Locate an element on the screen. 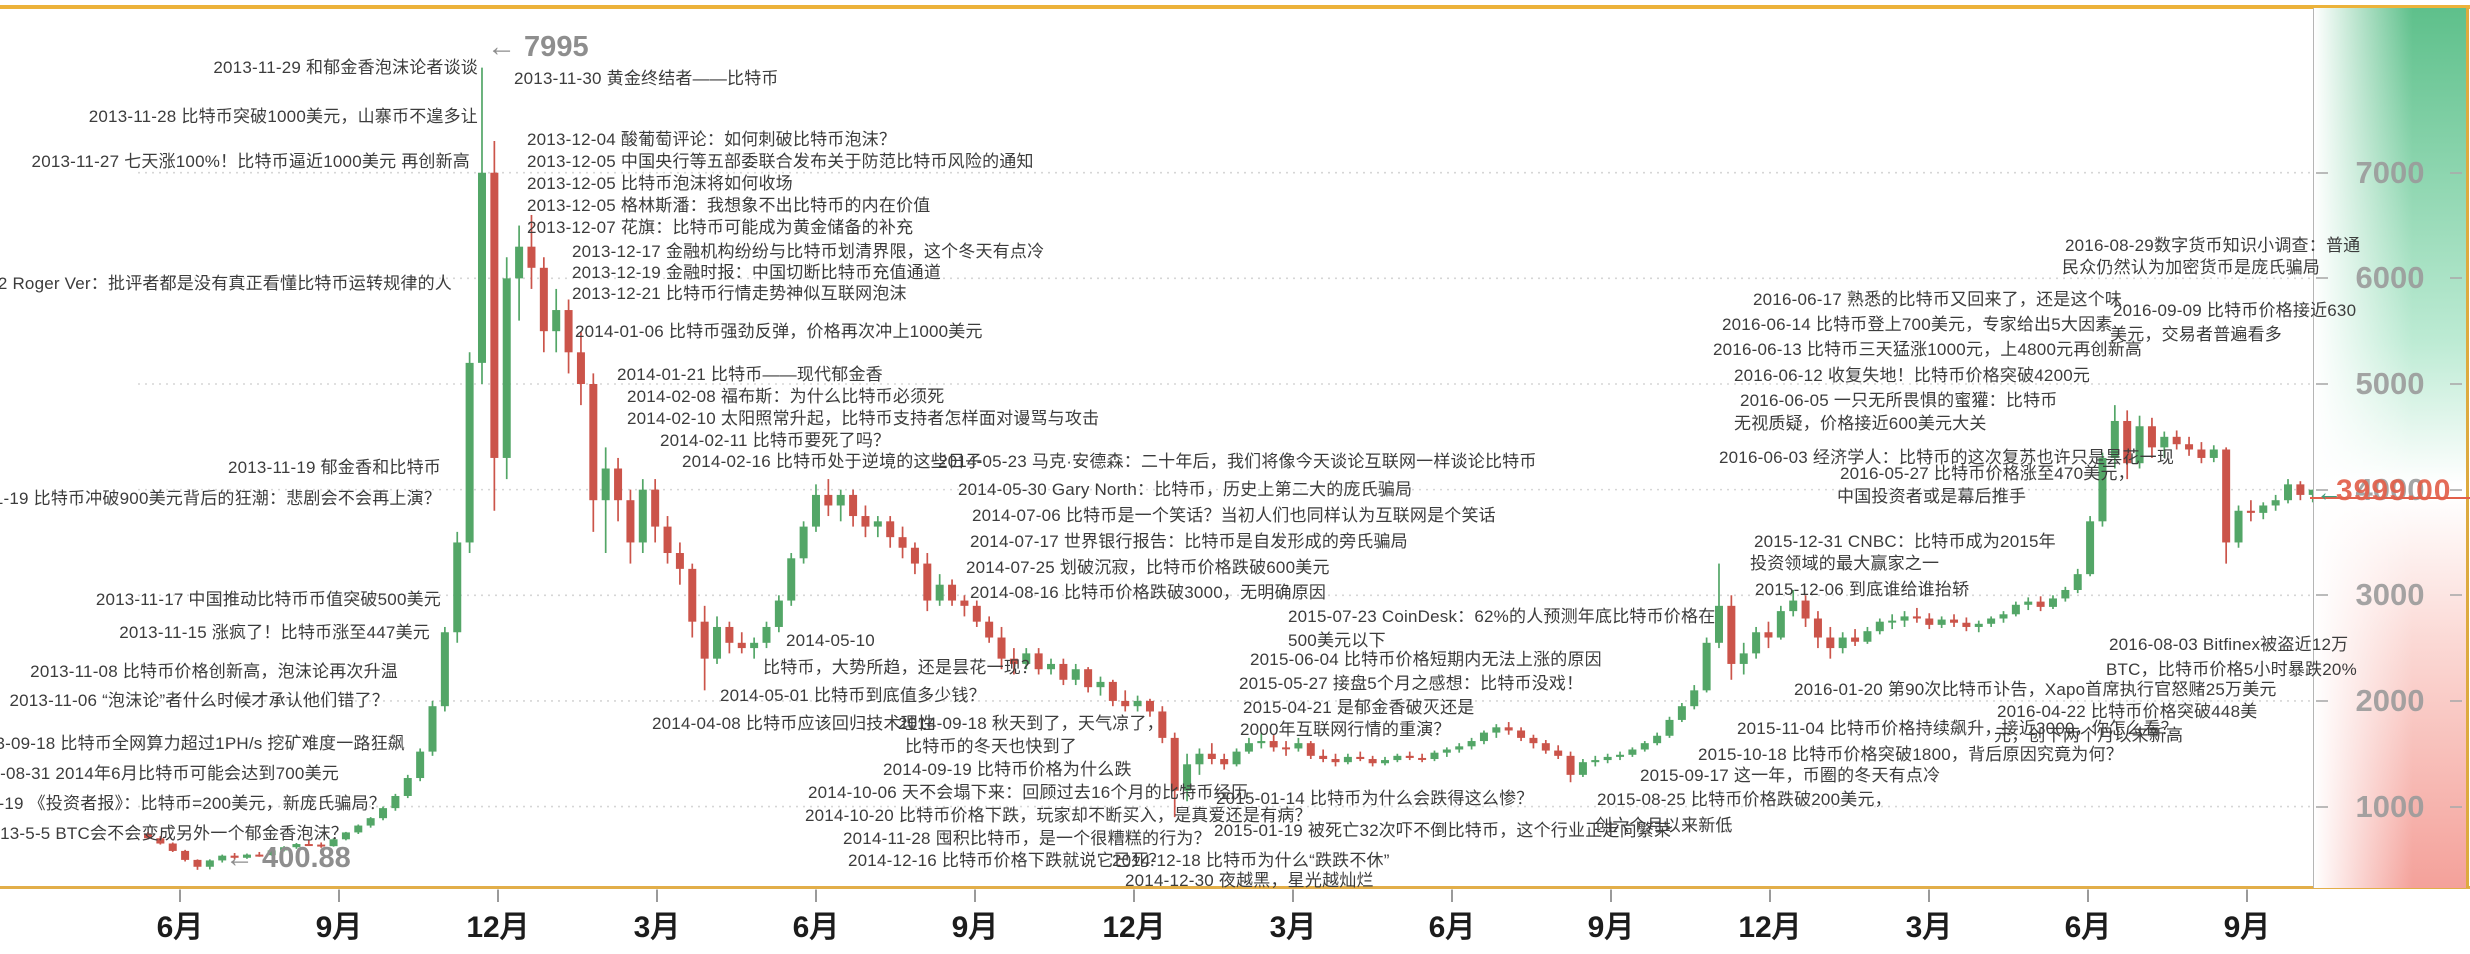 The image size is (2470, 954). news-annotation: 2013-12-17 金融机构纷纷与比特币划清界限，这个冬天有点冷 is located at coordinates (808, 251).